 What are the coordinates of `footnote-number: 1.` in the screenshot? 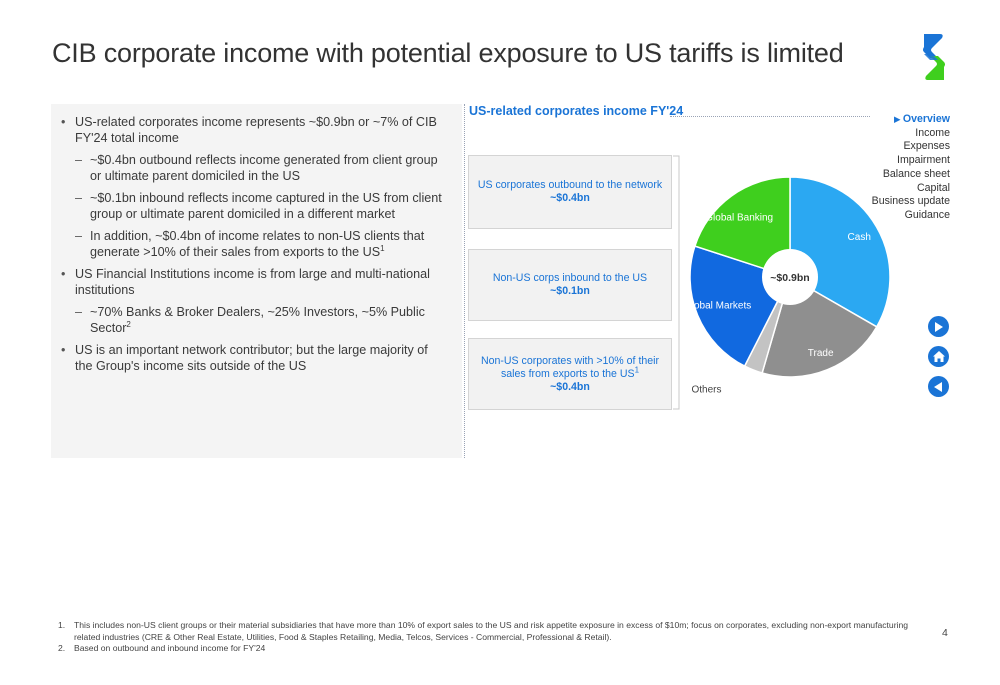 It's located at (62, 625).